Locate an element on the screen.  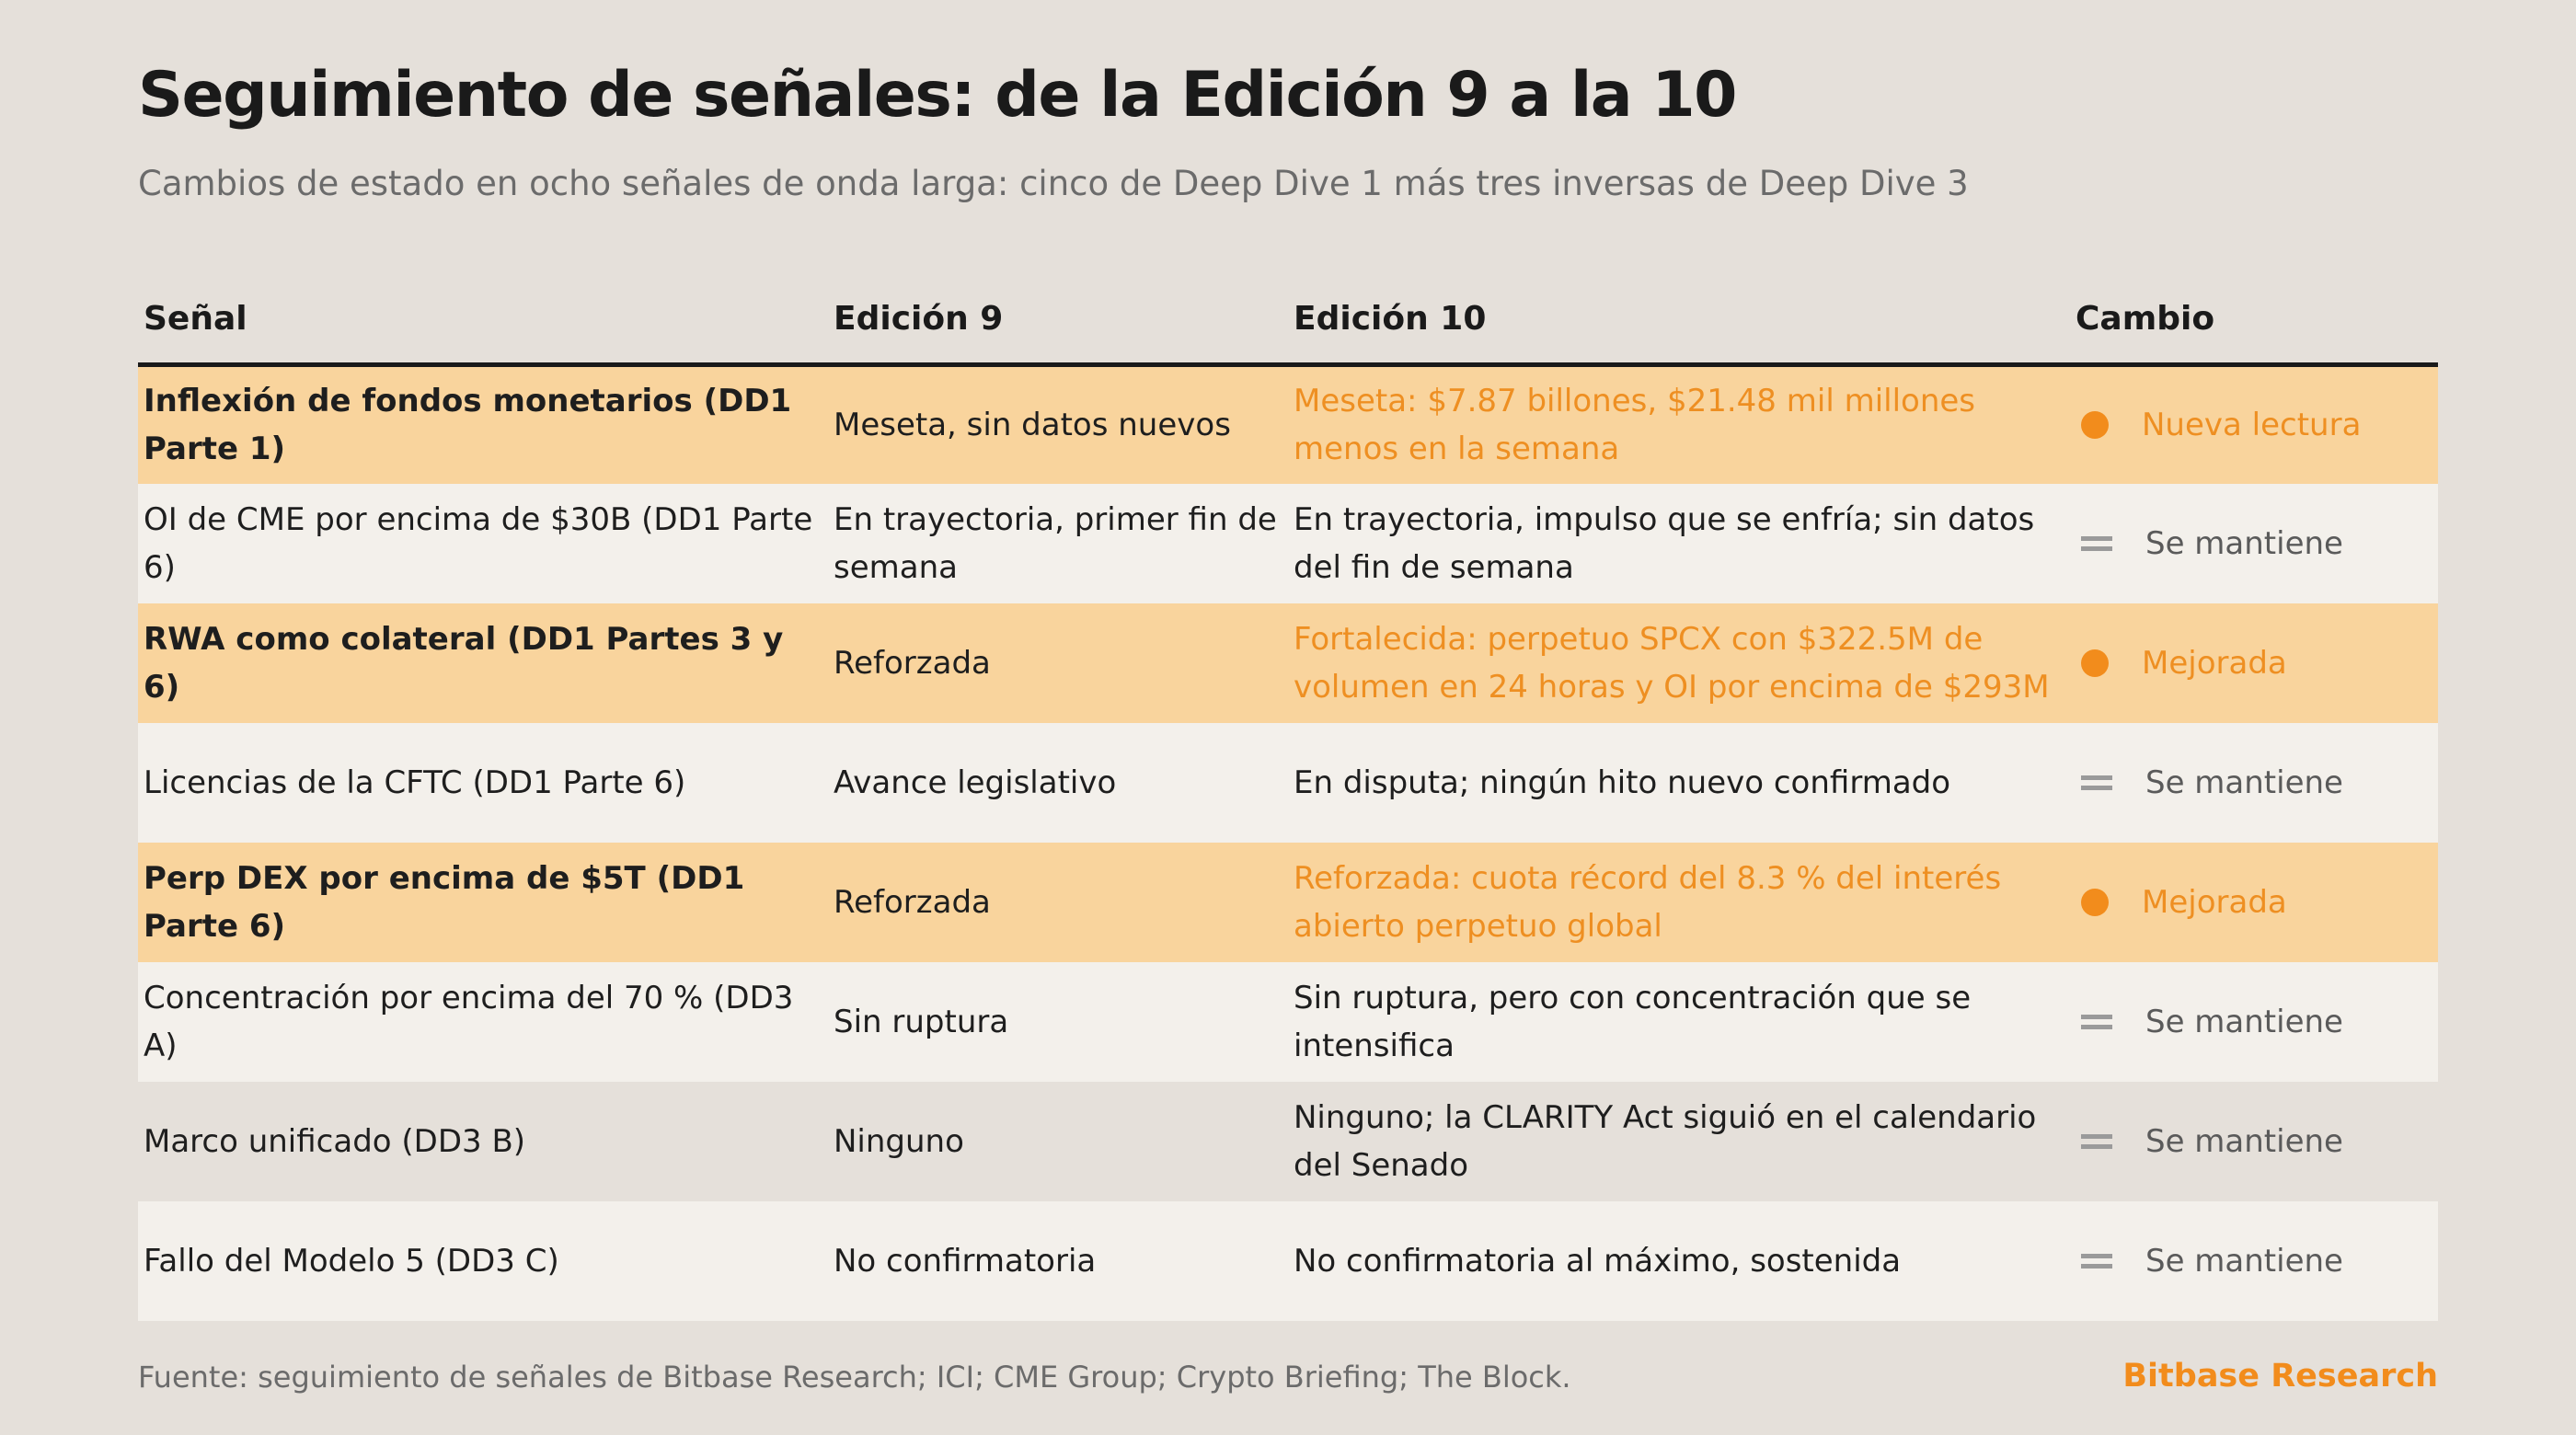
edition9-cell: Meseta, sin datos nuevos is located at coordinates (1058, 424).